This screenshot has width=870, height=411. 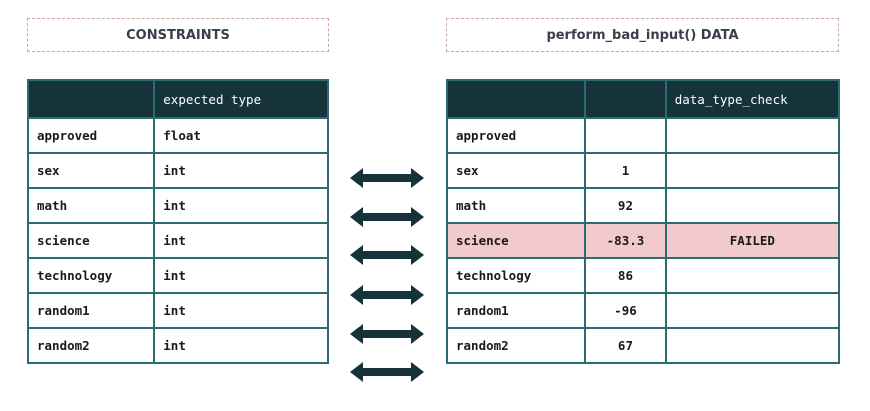 I want to click on data-field: random1, so click(x=516, y=310).